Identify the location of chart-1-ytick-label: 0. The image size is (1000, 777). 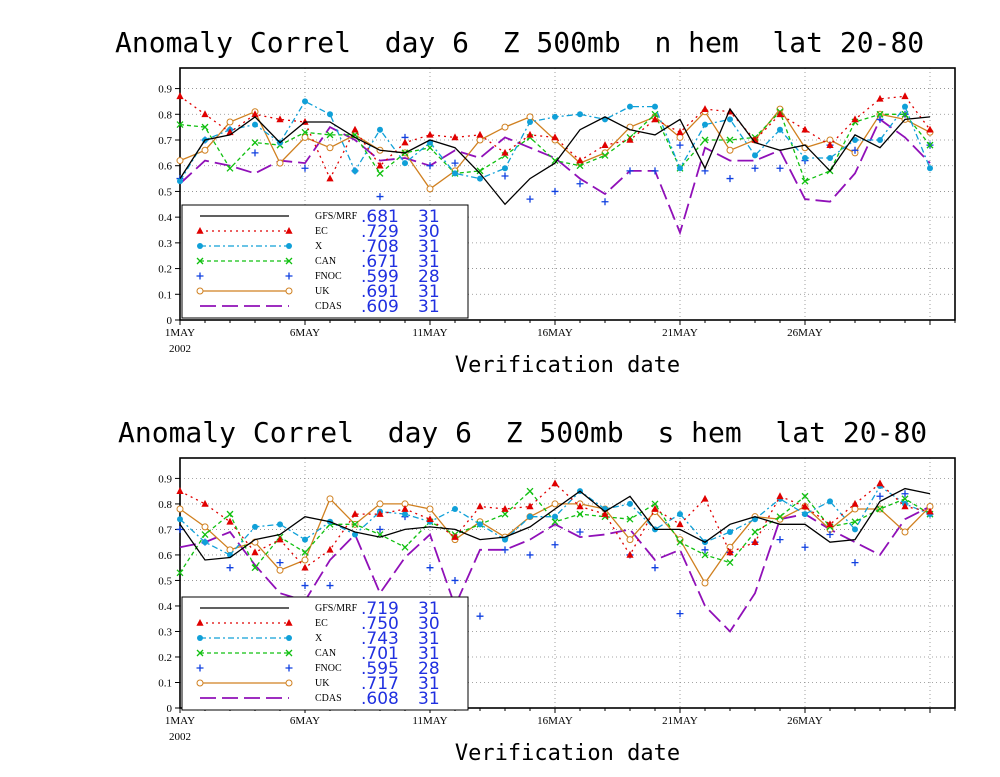
(170, 709).